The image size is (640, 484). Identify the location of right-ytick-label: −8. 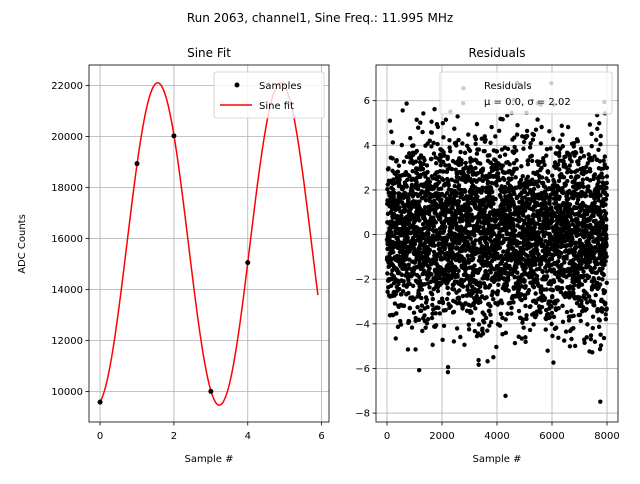
(362, 414).